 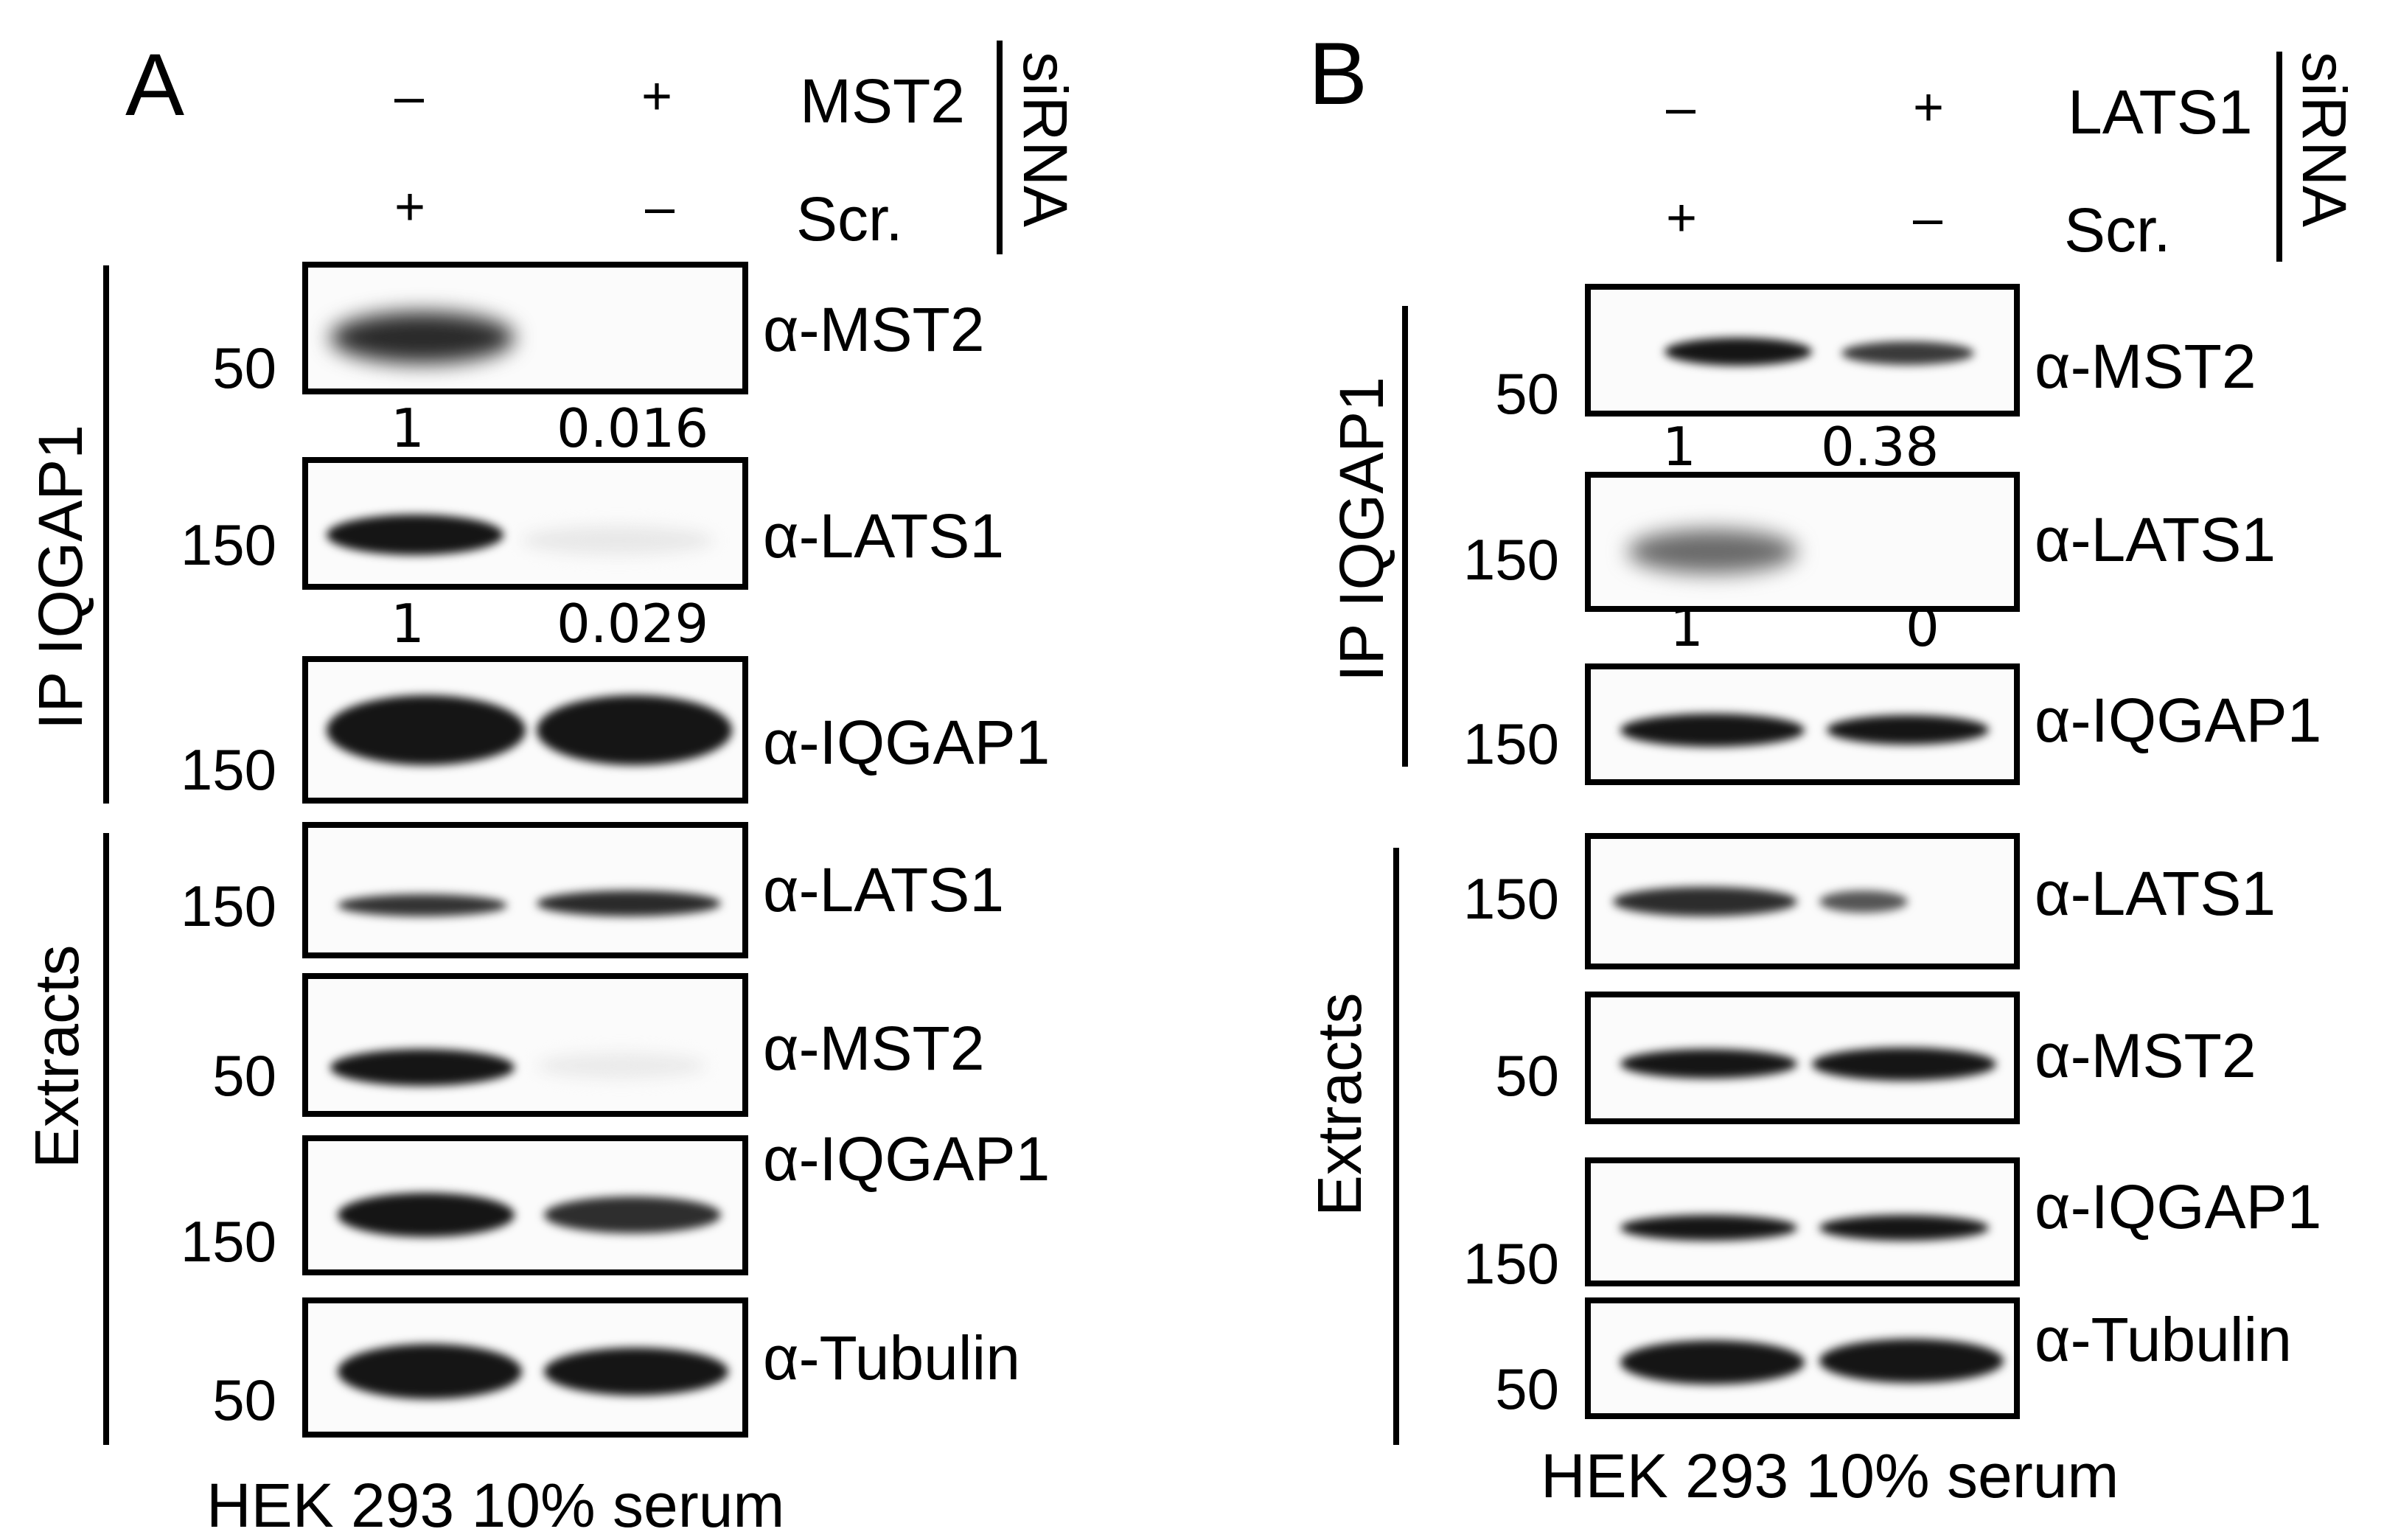 I want to click on panel-a-quant-lane2: 0.029, so click(x=633, y=624).